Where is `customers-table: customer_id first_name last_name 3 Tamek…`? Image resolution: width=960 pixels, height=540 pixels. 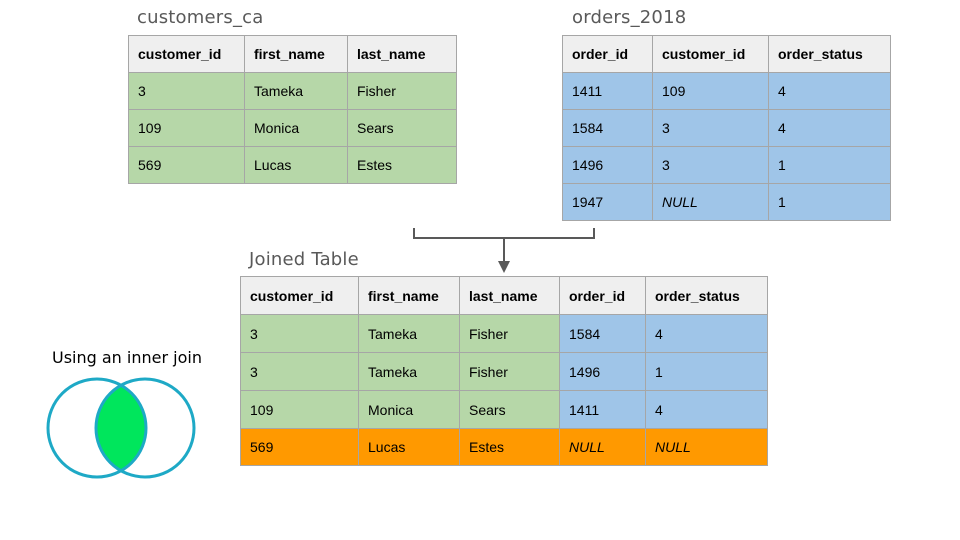
customers-table: customer_id first_name last_name 3 Tamek… is located at coordinates (292, 109).